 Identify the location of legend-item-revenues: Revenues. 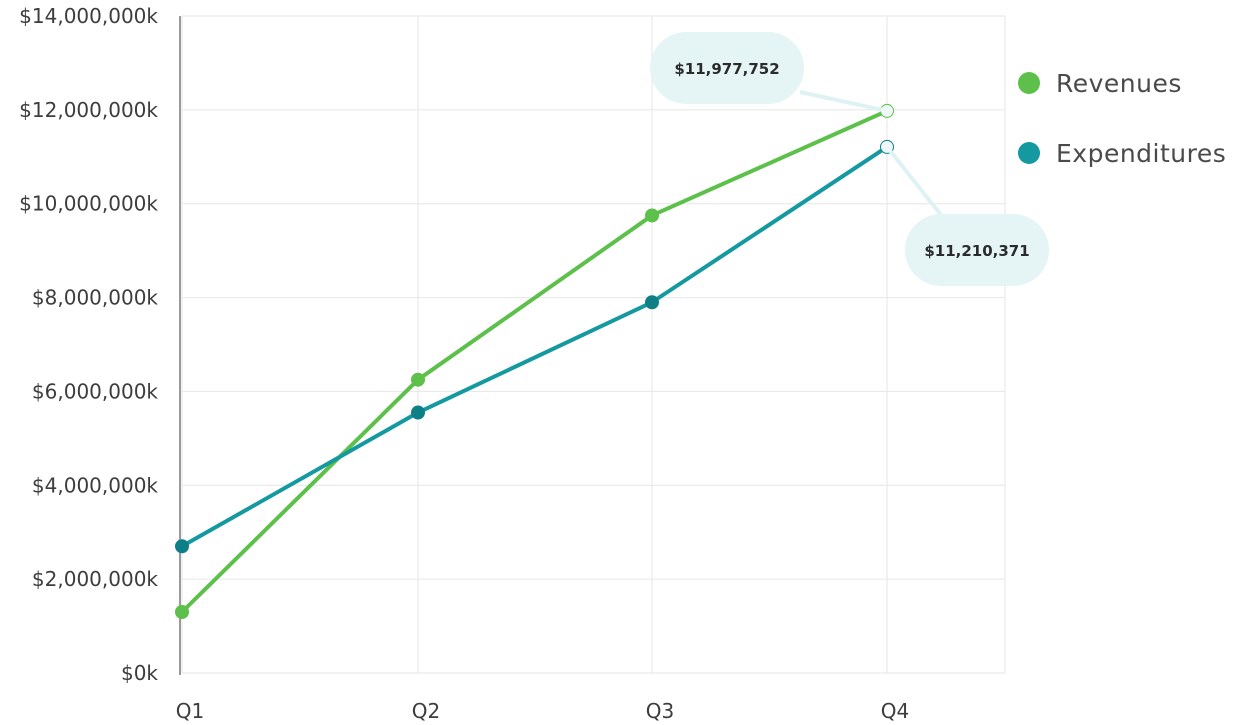
(1100, 83).